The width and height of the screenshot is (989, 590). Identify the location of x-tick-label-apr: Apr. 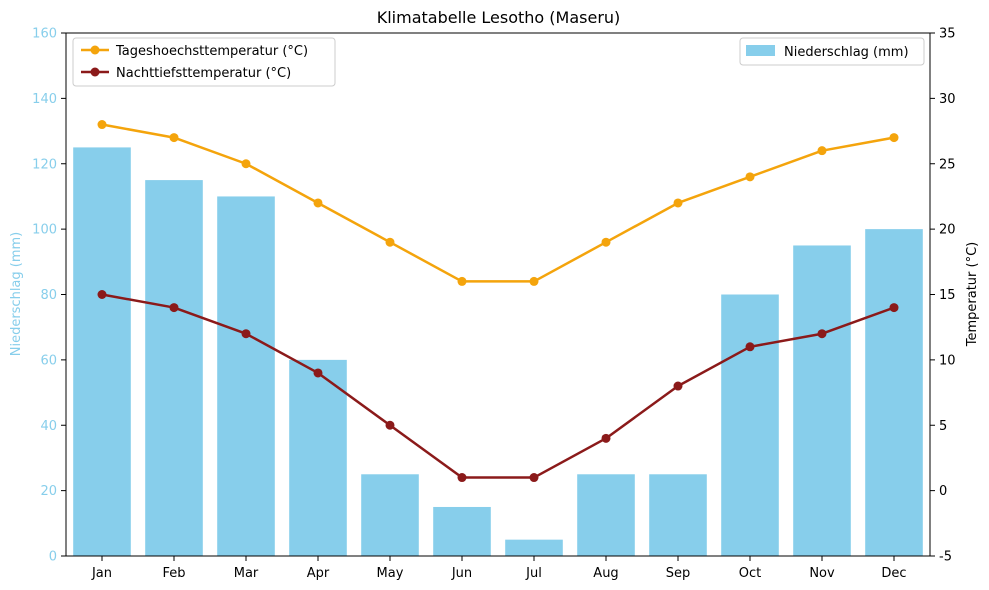
(318, 573).